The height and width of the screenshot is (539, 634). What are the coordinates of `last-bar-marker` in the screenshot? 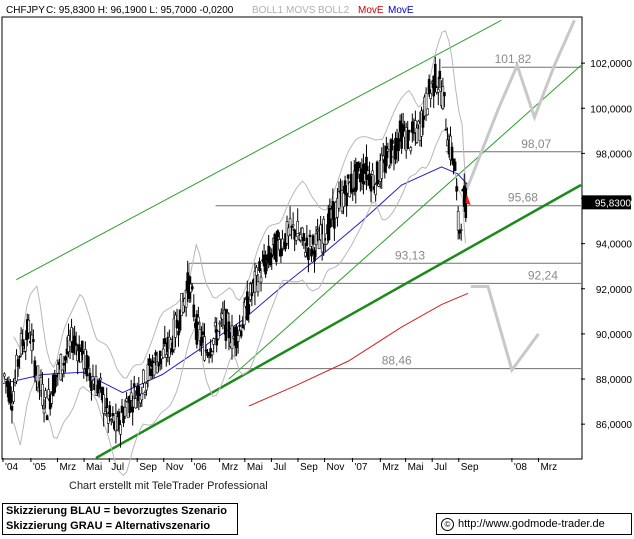 It's located at (468, 200).